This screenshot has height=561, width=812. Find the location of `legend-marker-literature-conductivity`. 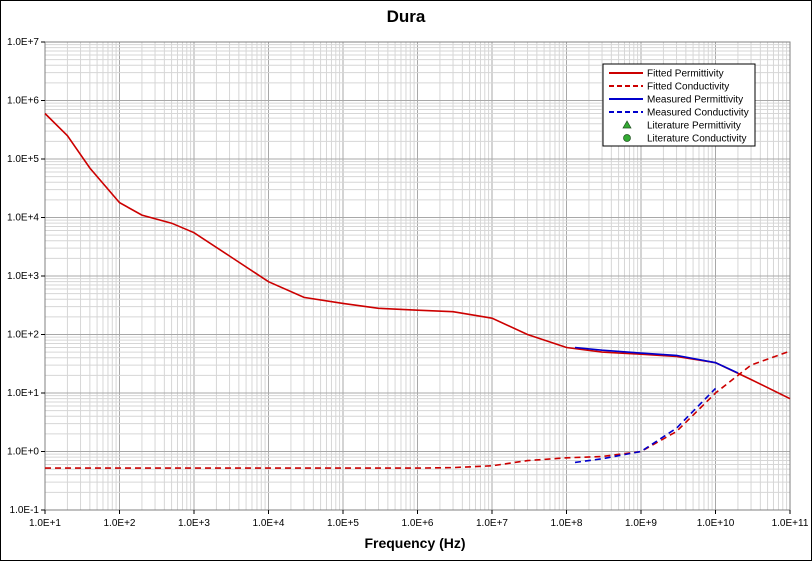

legend-marker-literature-conductivity is located at coordinates (627, 138).